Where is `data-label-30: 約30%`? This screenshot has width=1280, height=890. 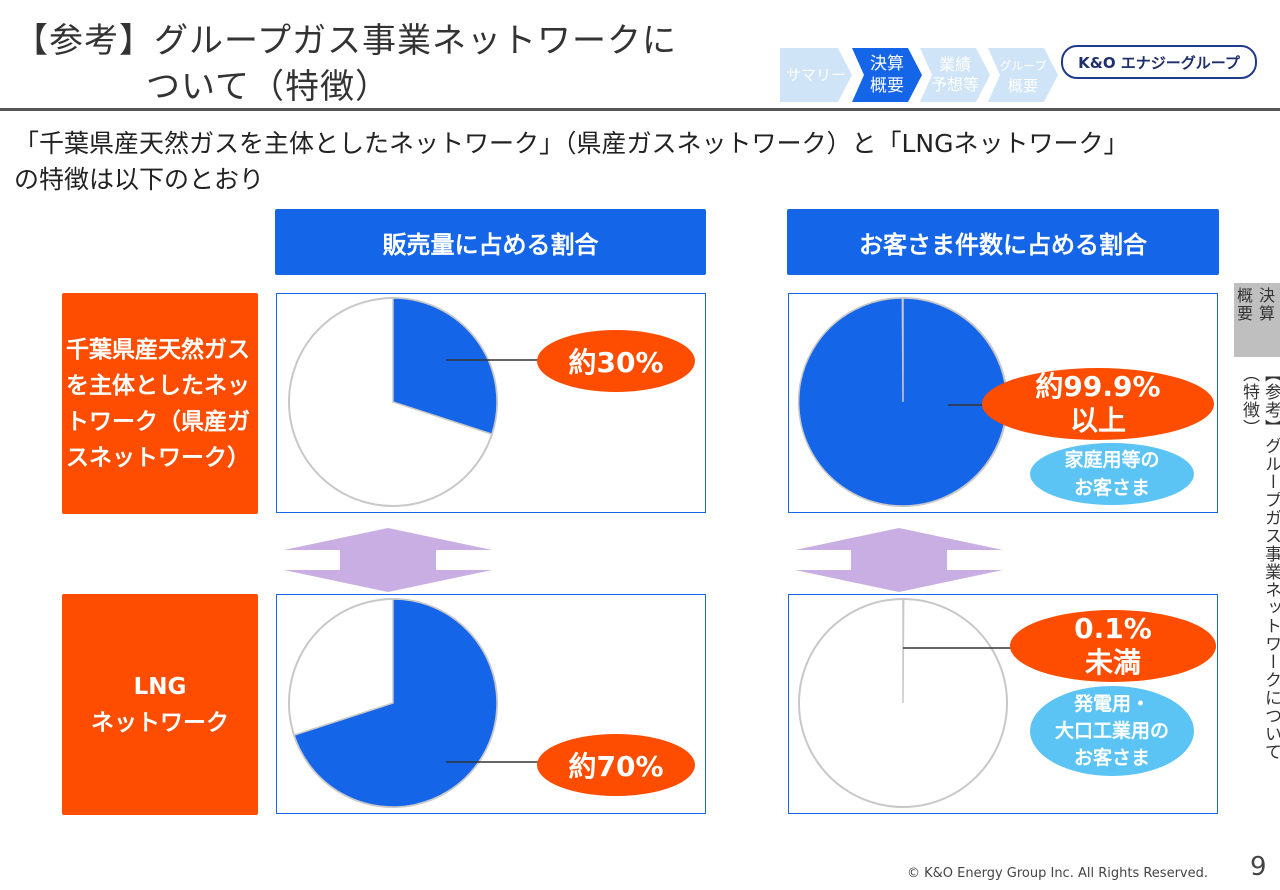 data-label-30: 約30% is located at coordinates (616, 361).